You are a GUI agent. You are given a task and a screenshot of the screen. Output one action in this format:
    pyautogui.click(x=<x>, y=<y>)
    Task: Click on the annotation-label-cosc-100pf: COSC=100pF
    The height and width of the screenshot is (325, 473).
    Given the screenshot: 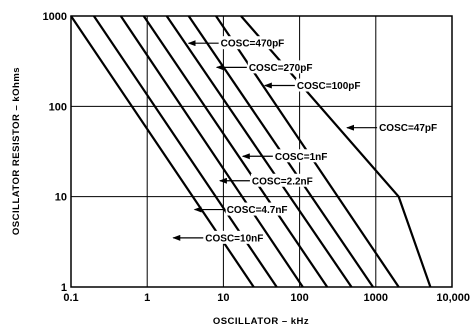 What is the action you would take?
    pyautogui.click(x=329, y=86)
    